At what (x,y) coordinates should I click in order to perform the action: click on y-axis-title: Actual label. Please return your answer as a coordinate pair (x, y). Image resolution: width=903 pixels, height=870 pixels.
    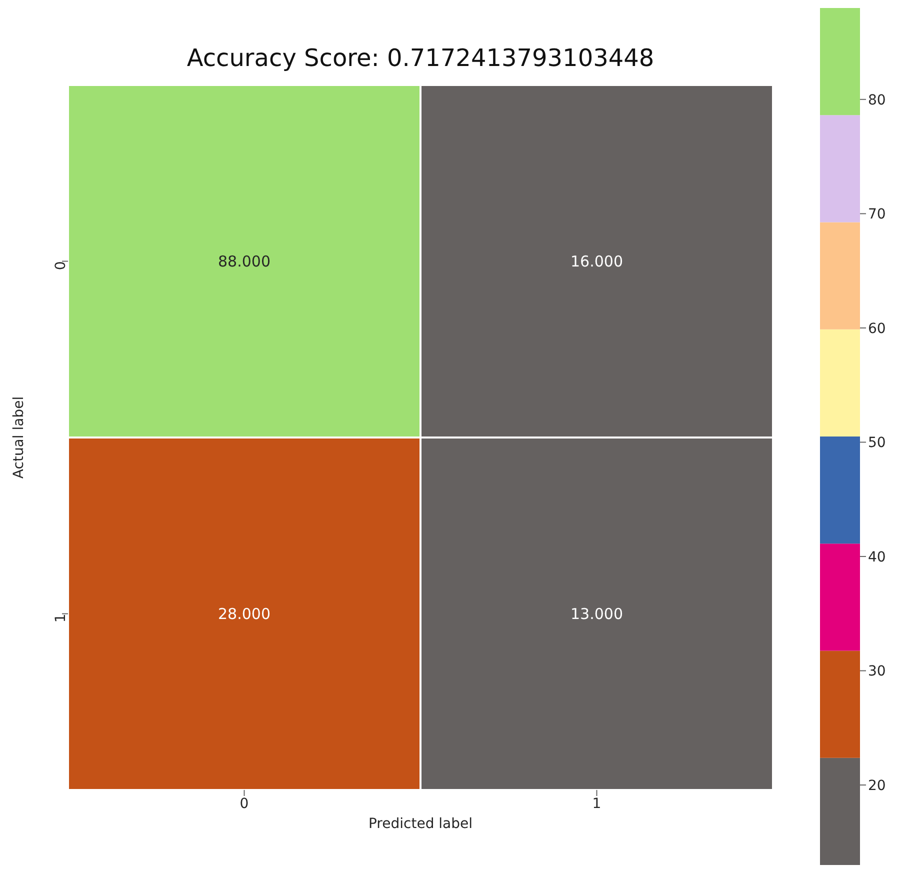
    Looking at the image, I should click on (18, 437).